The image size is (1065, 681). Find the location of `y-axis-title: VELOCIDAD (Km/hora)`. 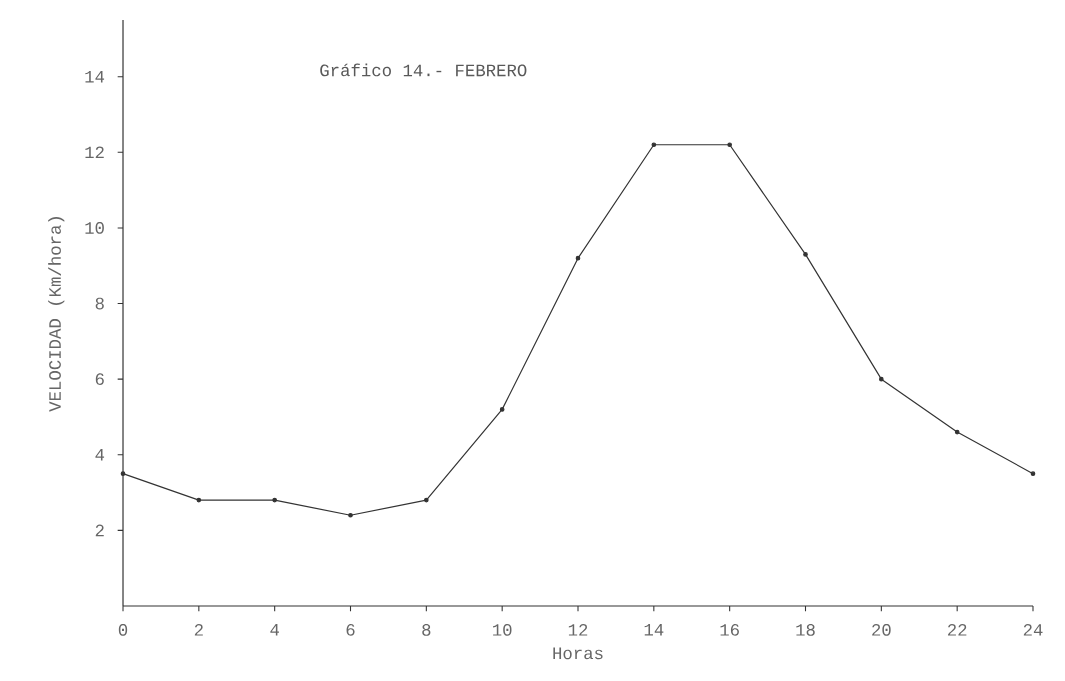

y-axis-title: VELOCIDAD (Km/hora) is located at coordinates (56, 314).